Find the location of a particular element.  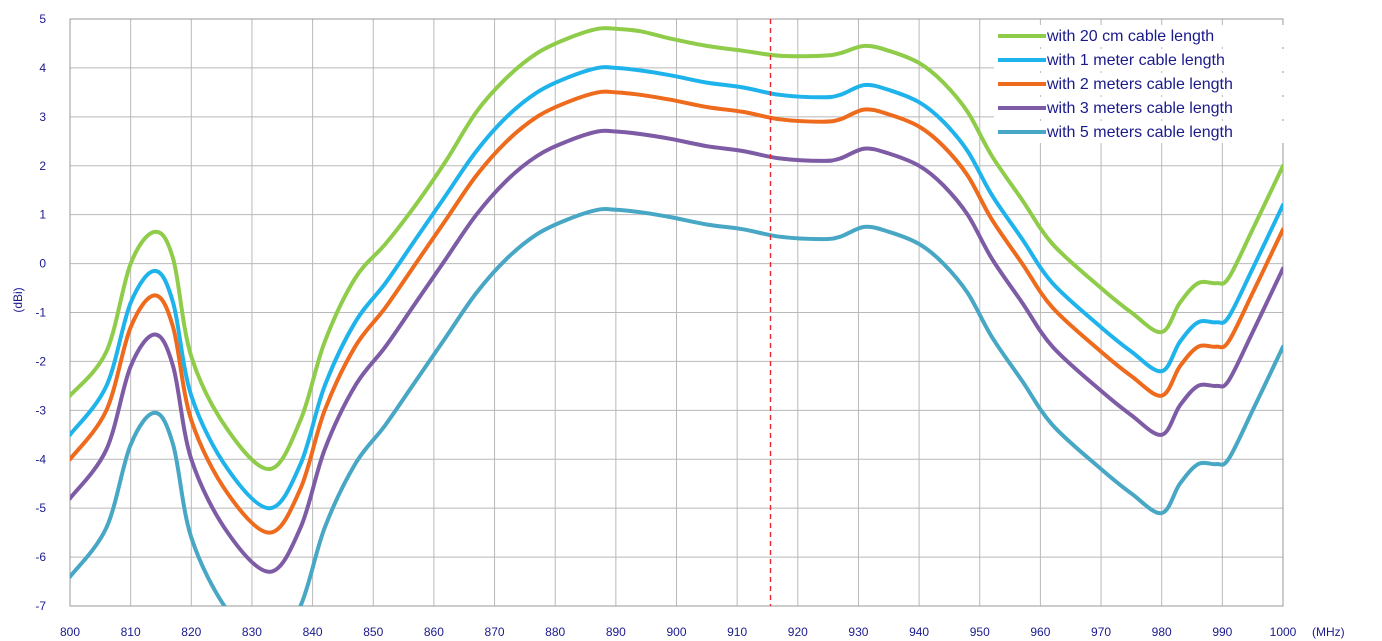

x-tick-label: 980 is located at coordinates (1162, 632).